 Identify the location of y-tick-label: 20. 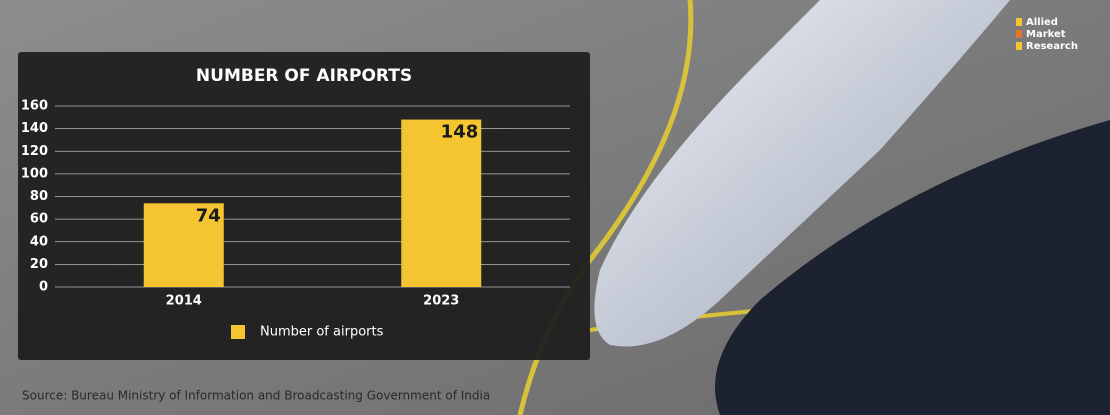
(39, 264).